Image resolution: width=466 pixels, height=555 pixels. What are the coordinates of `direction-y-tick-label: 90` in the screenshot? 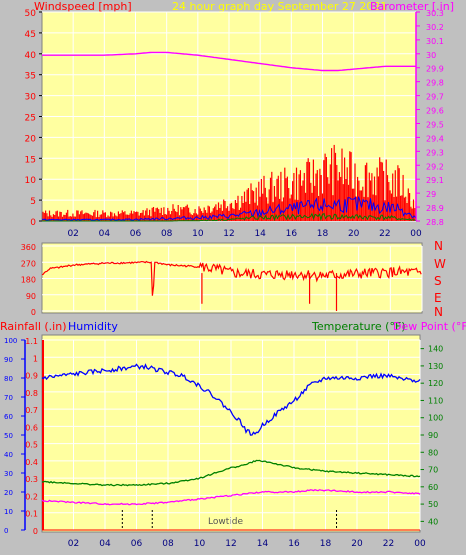 It's located at (31, 296).